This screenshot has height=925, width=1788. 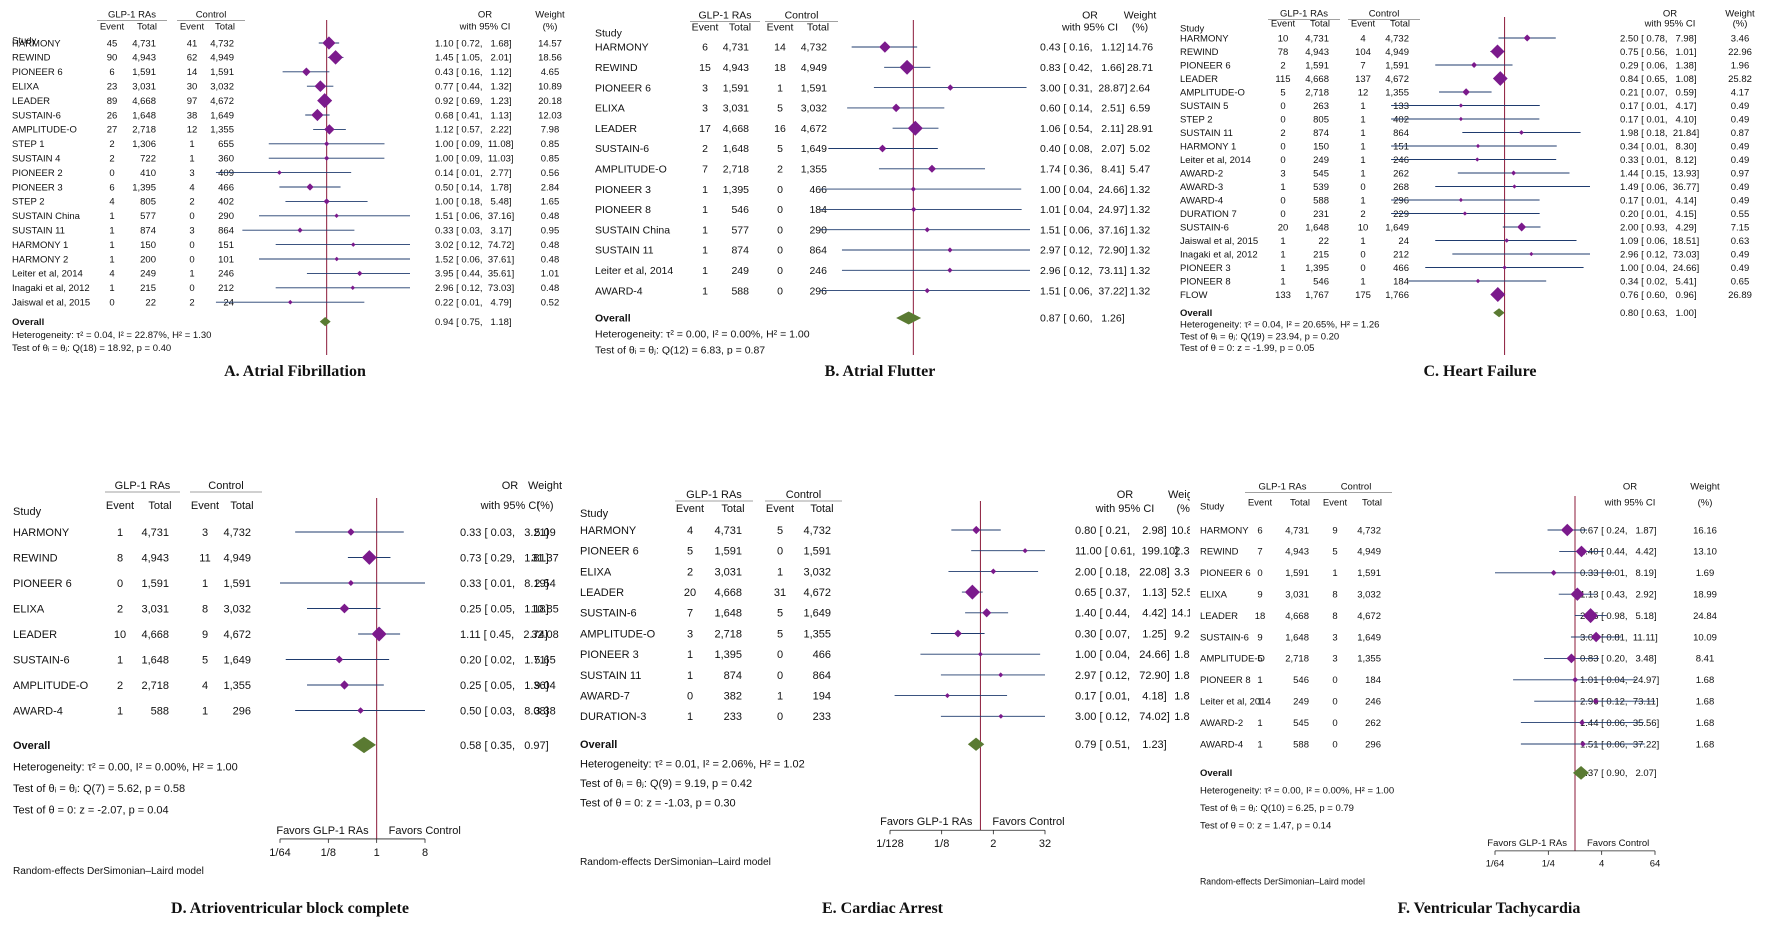 What do you see at coordinates (609, 655) in the screenshot?
I see `study-name: PIONEER 3` at bounding box center [609, 655].